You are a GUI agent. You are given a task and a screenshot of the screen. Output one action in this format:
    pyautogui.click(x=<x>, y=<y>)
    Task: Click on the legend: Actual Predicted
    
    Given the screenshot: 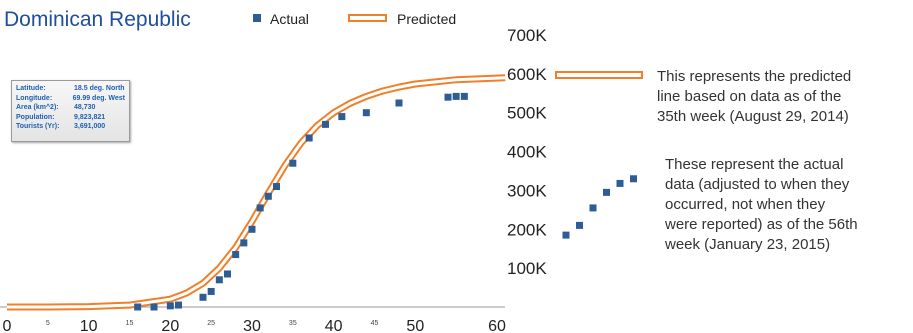 What is the action you would take?
    pyautogui.click(x=354, y=19)
    